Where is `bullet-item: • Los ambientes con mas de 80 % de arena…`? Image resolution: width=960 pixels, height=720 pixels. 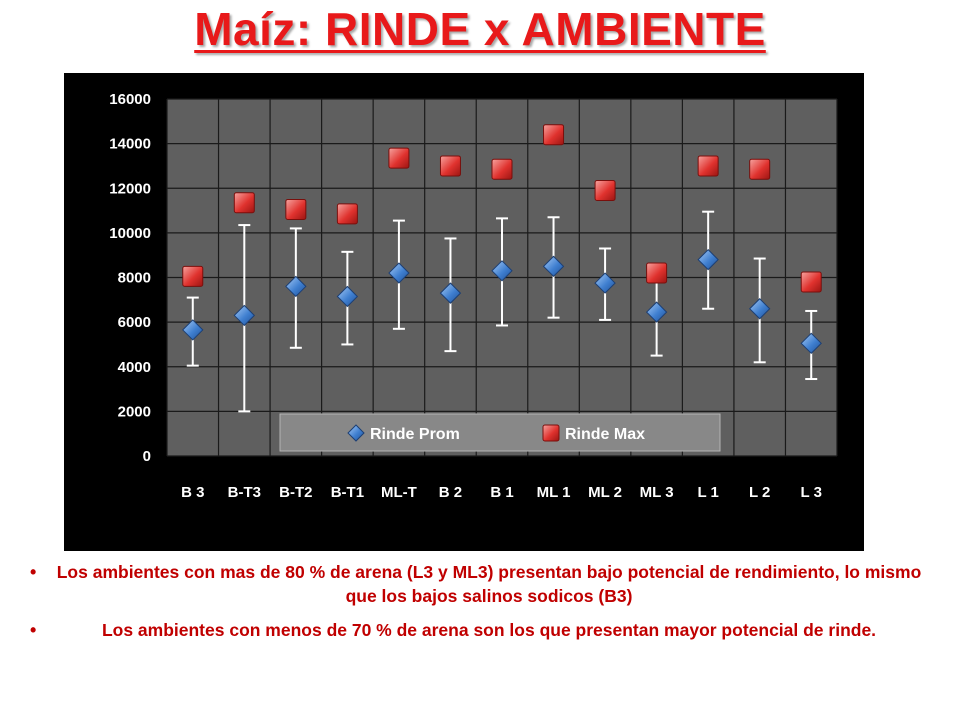 bullet-item: • Los ambientes con mas de 80 % de arena… is located at coordinates (480, 584).